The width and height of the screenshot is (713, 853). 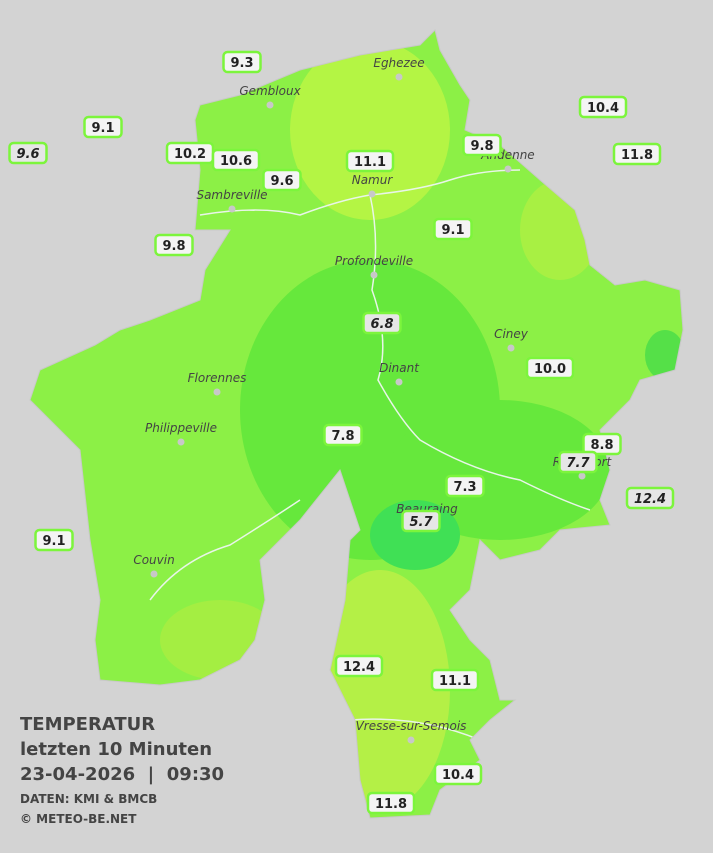 What do you see at coordinates (231, 195) in the screenshot?
I see `city-name: Sambreville` at bounding box center [231, 195].